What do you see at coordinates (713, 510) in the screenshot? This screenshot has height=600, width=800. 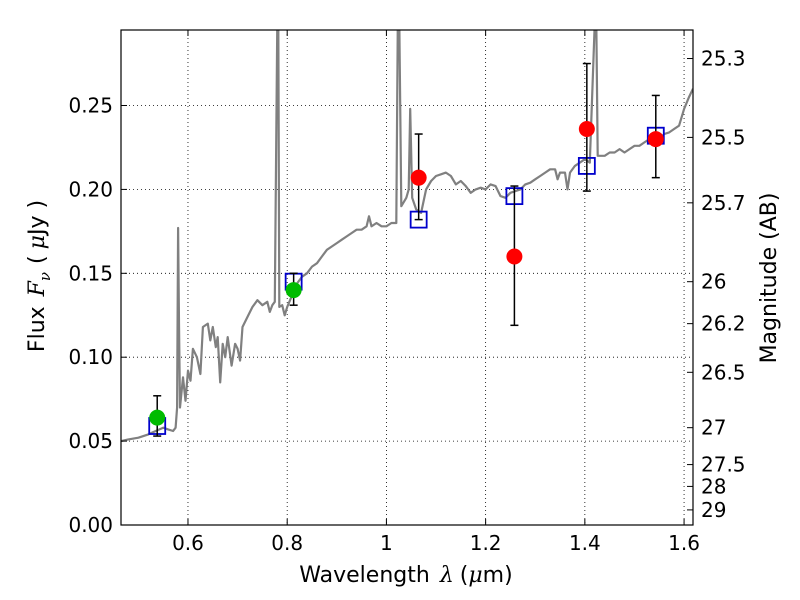 I see `y2-tick-label: 29` at bounding box center [713, 510].